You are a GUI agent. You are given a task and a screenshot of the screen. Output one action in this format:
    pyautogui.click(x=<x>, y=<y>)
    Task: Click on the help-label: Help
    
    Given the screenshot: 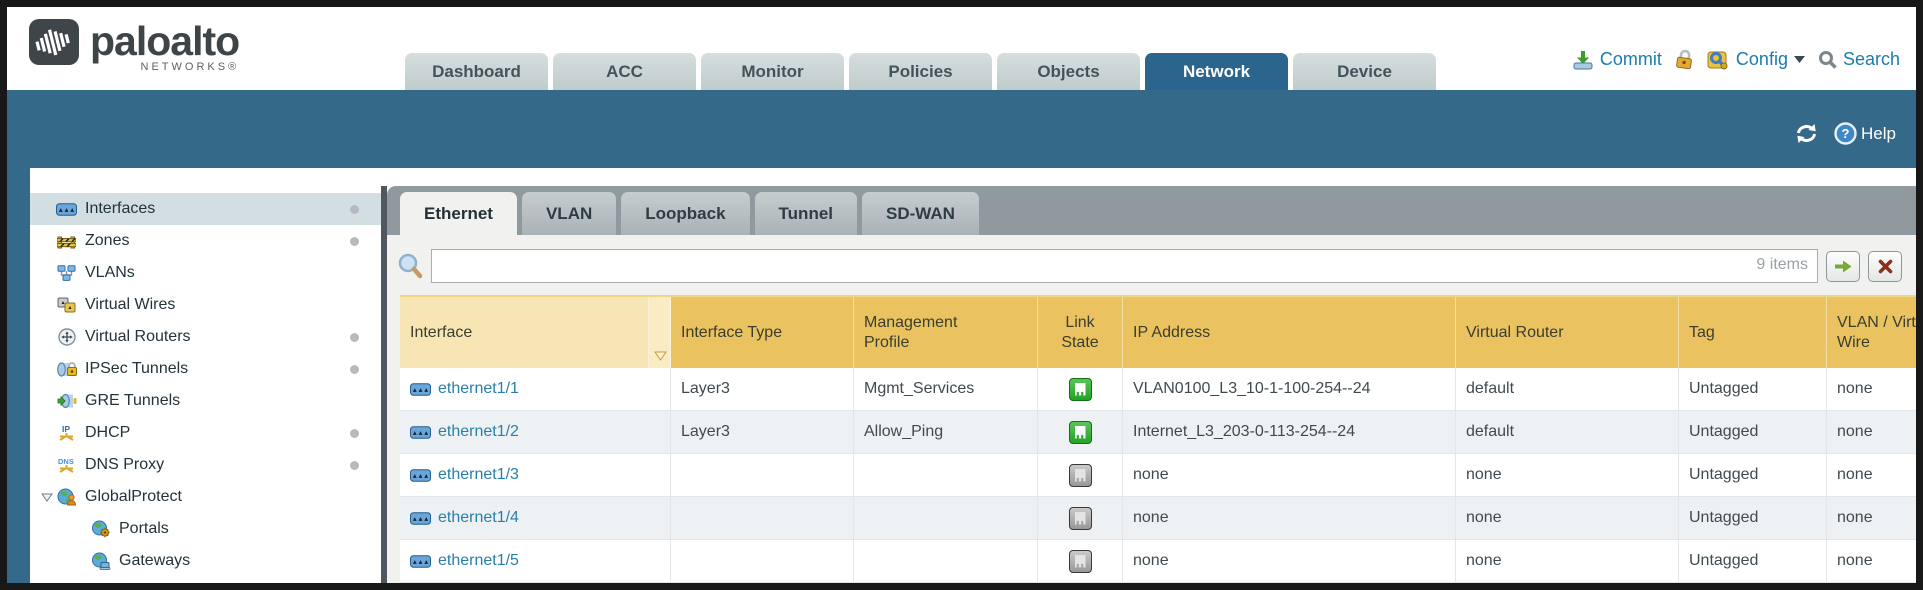 What is the action you would take?
    pyautogui.click(x=1878, y=133)
    